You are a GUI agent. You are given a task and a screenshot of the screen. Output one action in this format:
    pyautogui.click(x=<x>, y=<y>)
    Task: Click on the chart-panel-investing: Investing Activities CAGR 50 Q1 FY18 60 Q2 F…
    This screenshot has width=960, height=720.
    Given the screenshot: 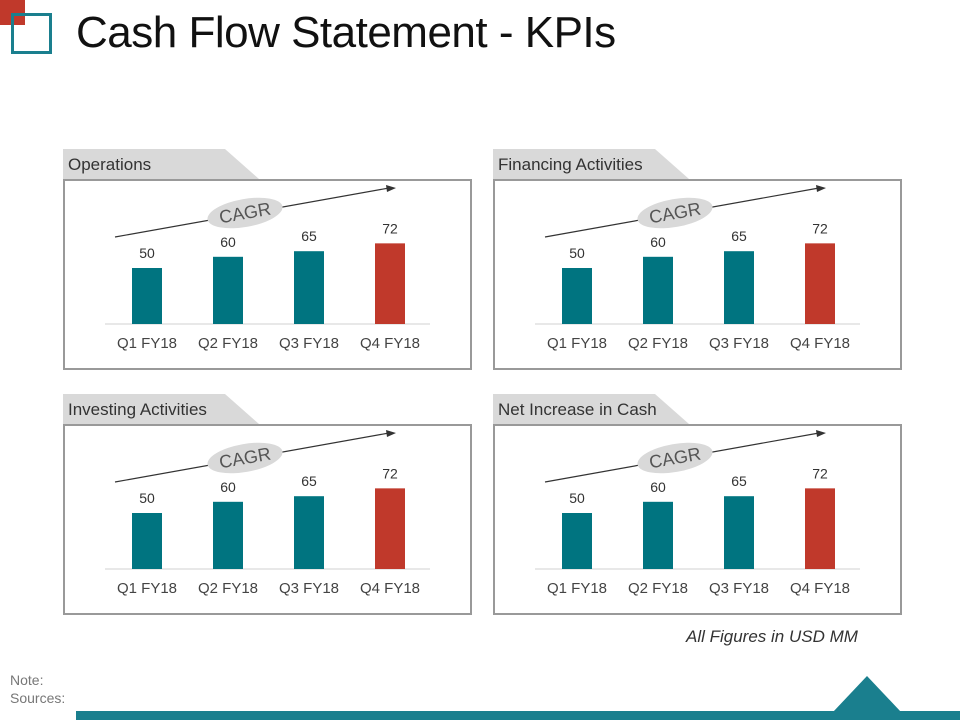 What is the action you would take?
    pyautogui.click(x=267, y=506)
    